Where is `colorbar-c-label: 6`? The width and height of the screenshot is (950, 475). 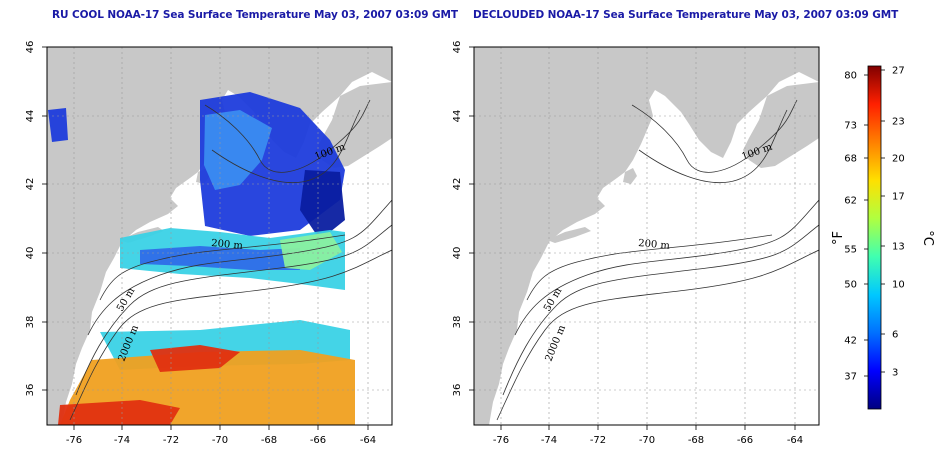 colorbar-c-label: 6 is located at coordinates (895, 335).